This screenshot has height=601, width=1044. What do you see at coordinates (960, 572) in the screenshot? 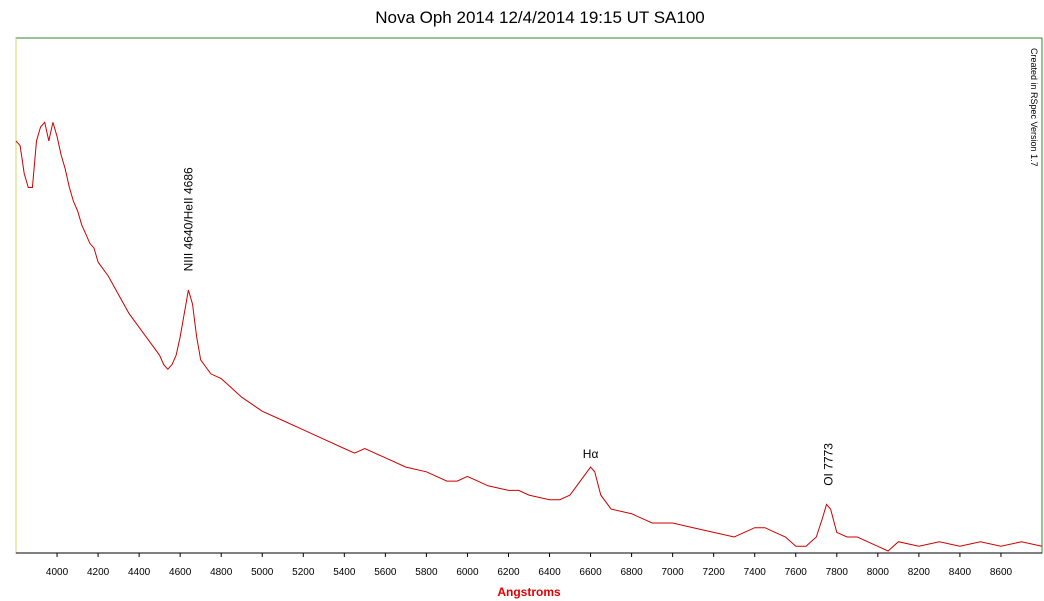
I see `x-tick-label: 8400` at bounding box center [960, 572].